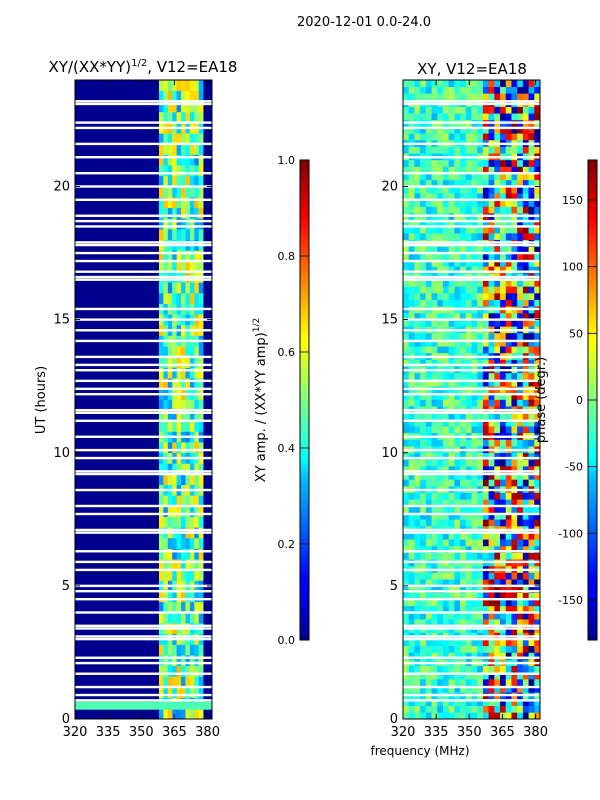 The width and height of the screenshot is (600, 800). I want to click on y-tick-label: 15, so click(389, 320).